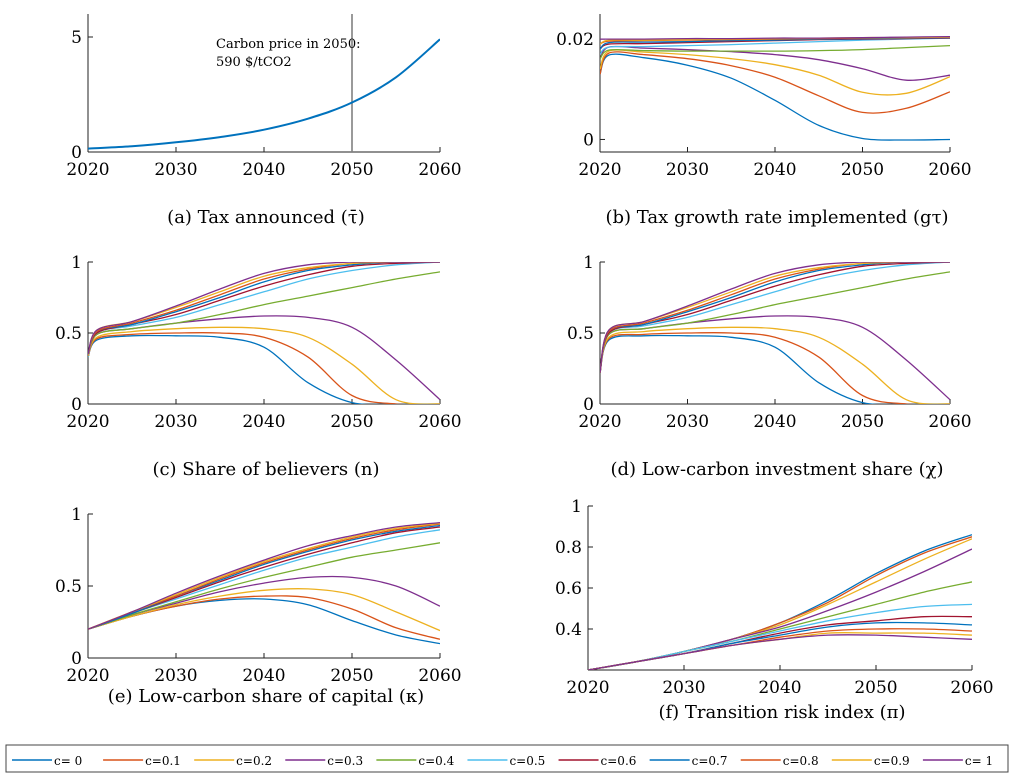 The height and width of the screenshot is (781, 1014). Describe the element at coordinates (345, 761) in the screenshot. I see `legend-label: c=0.3` at that location.